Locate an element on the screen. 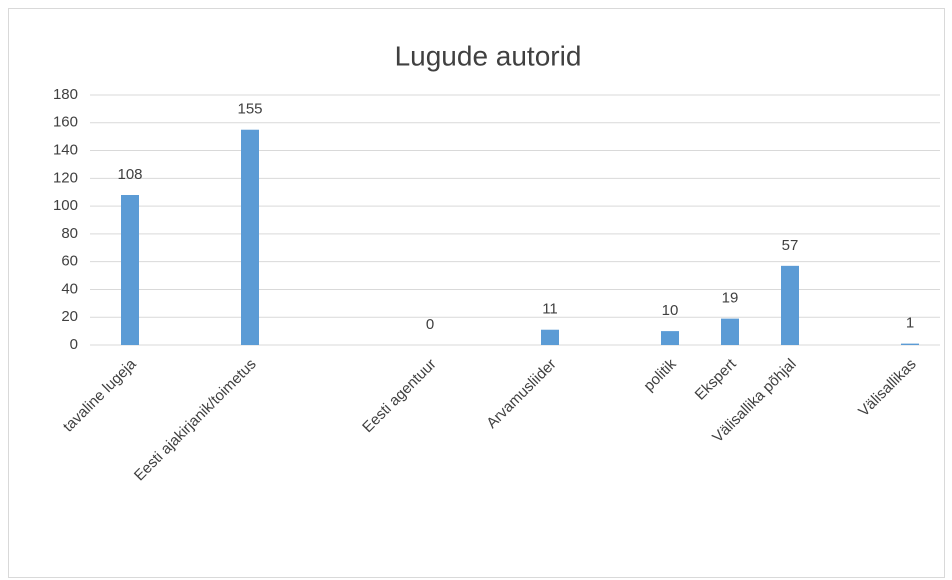  data-label: 1 is located at coordinates (910, 323).